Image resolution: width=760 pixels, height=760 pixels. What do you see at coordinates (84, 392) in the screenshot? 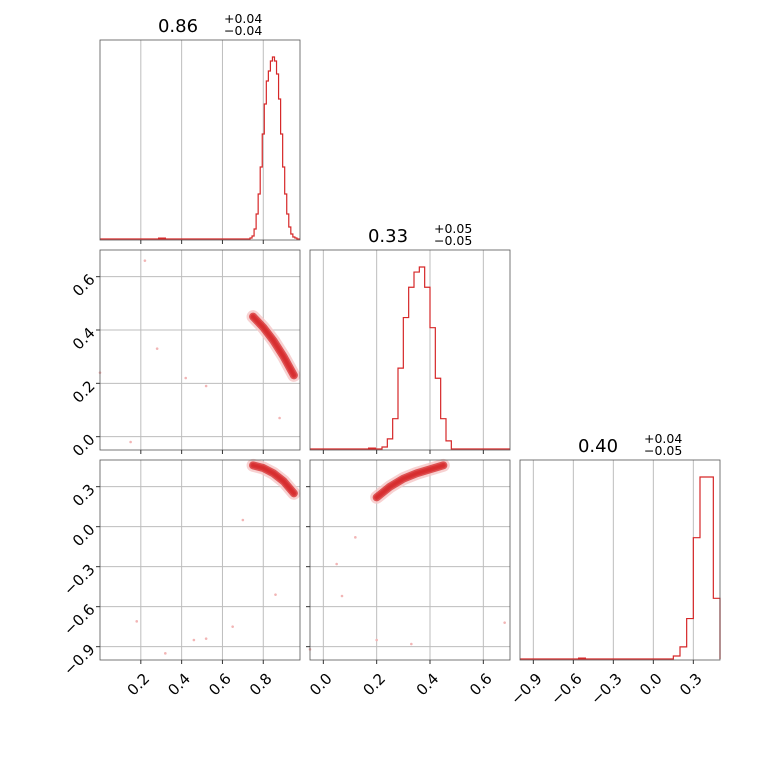
I see `y-tick-label: 0.2` at bounding box center [84, 392].